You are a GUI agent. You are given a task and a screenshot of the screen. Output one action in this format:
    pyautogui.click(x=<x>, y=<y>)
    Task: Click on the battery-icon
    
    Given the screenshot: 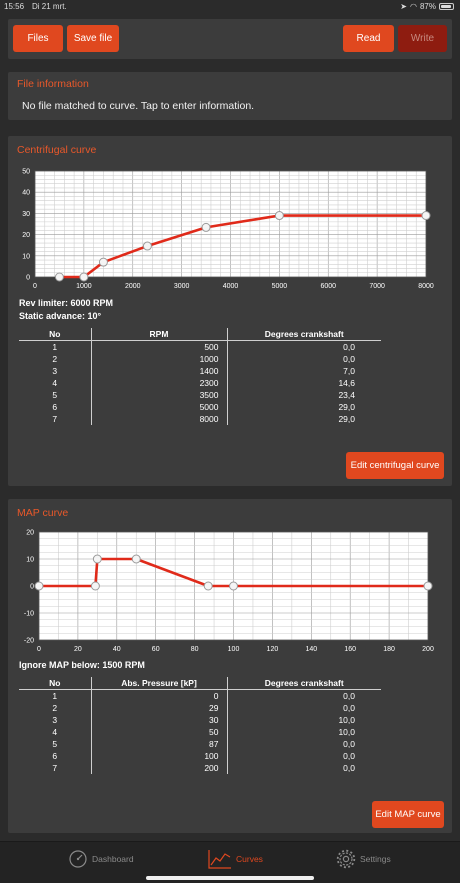 What is the action you would take?
    pyautogui.click(x=446, y=6)
    